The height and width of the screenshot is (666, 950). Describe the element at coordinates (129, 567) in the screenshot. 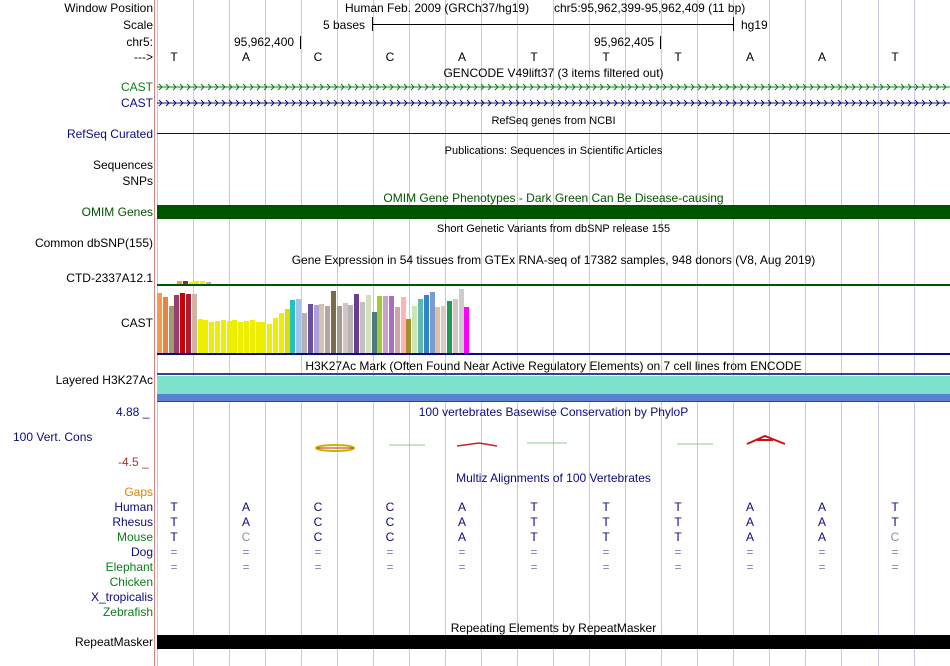

I see `species-label: Elephant` at that location.